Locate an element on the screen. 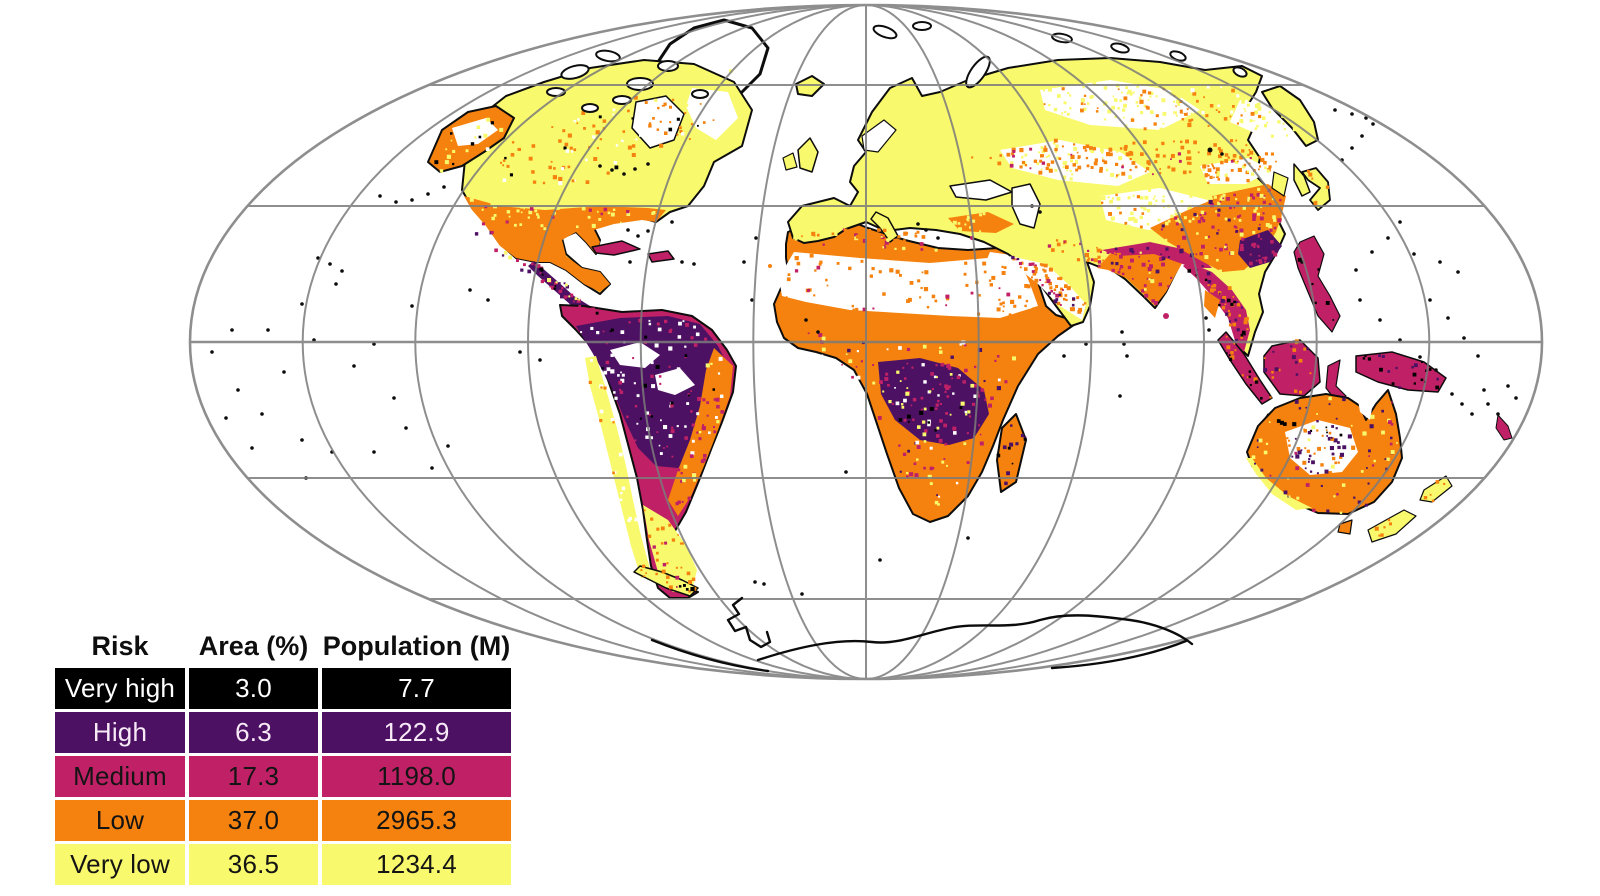 This screenshot has width=1600, height=896. risk-row-very-high: Very high 3.0 7.7 is located at coordinates (283, 688).